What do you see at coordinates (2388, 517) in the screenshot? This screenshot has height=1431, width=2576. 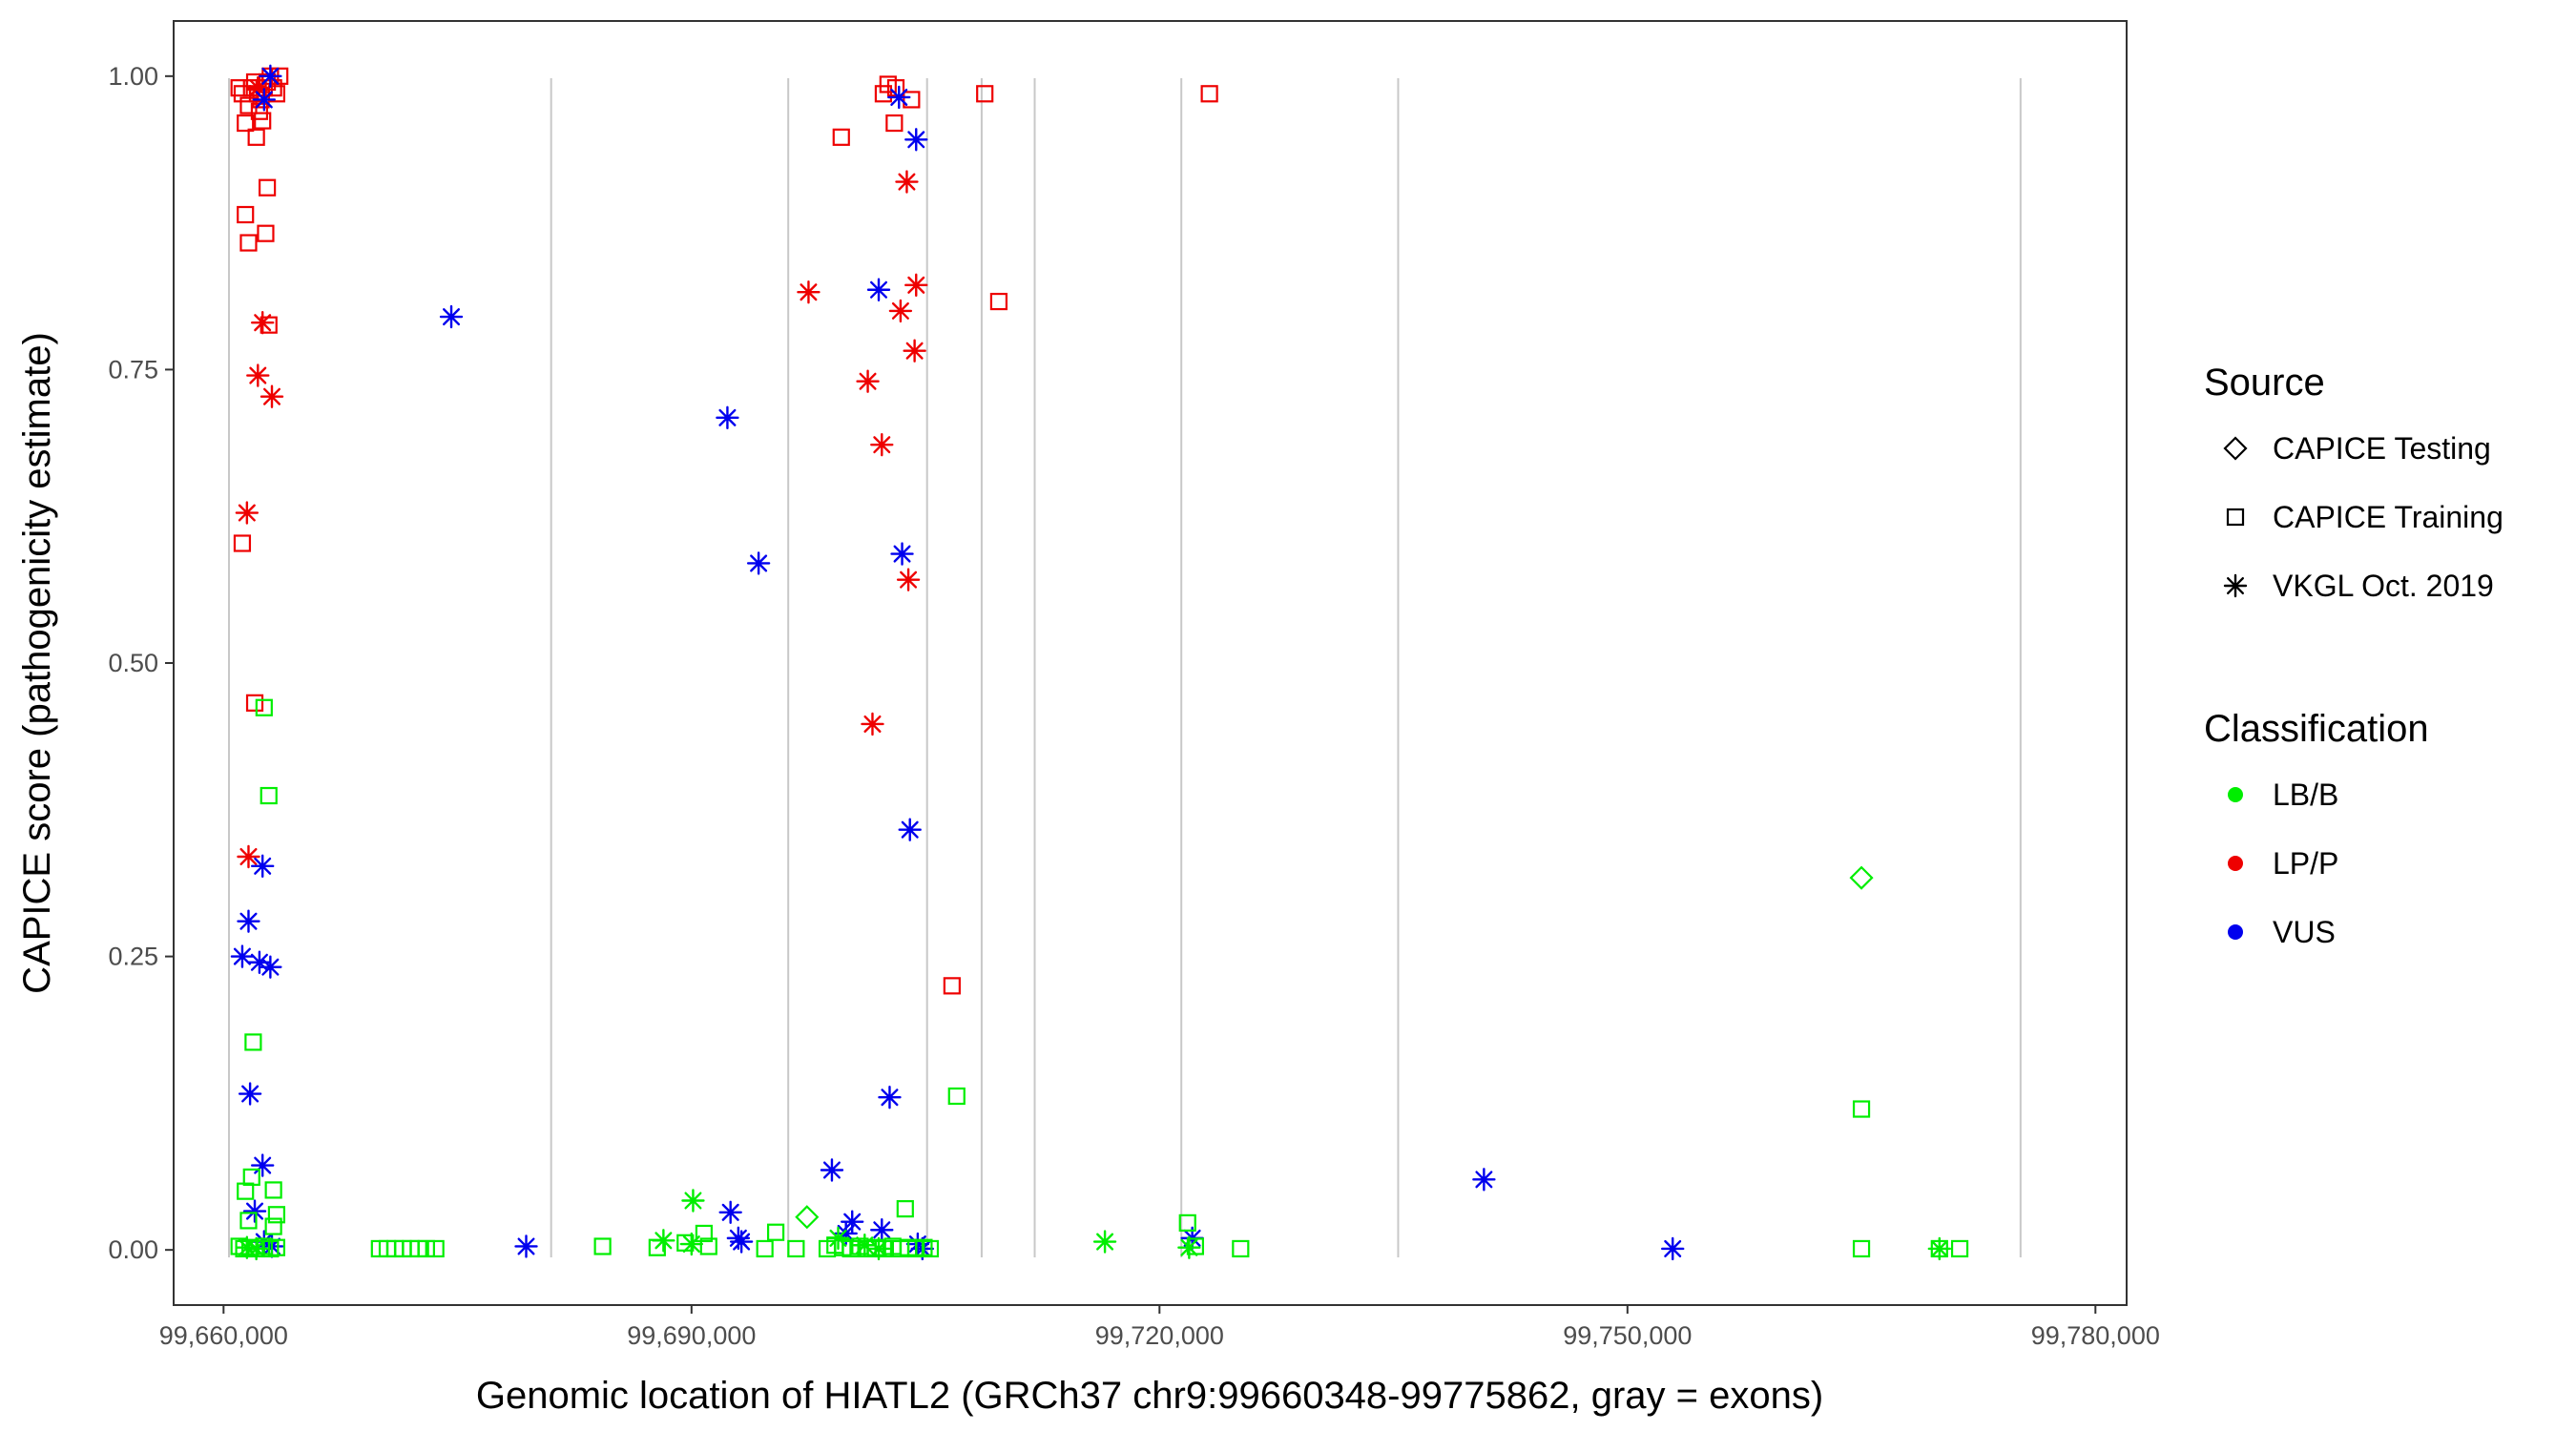 I see `legend-label: CAPICE Training` at bounding box center [2388, 517].